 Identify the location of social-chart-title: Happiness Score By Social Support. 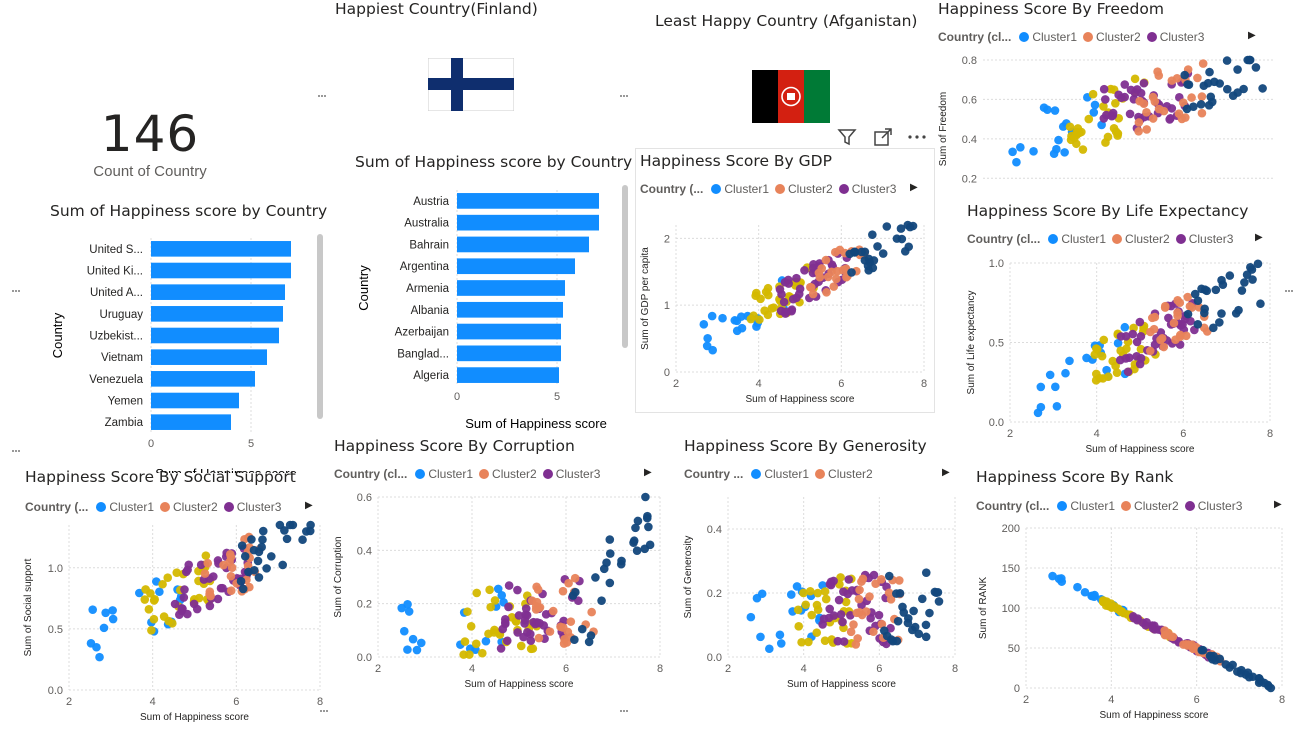
(160, 477).